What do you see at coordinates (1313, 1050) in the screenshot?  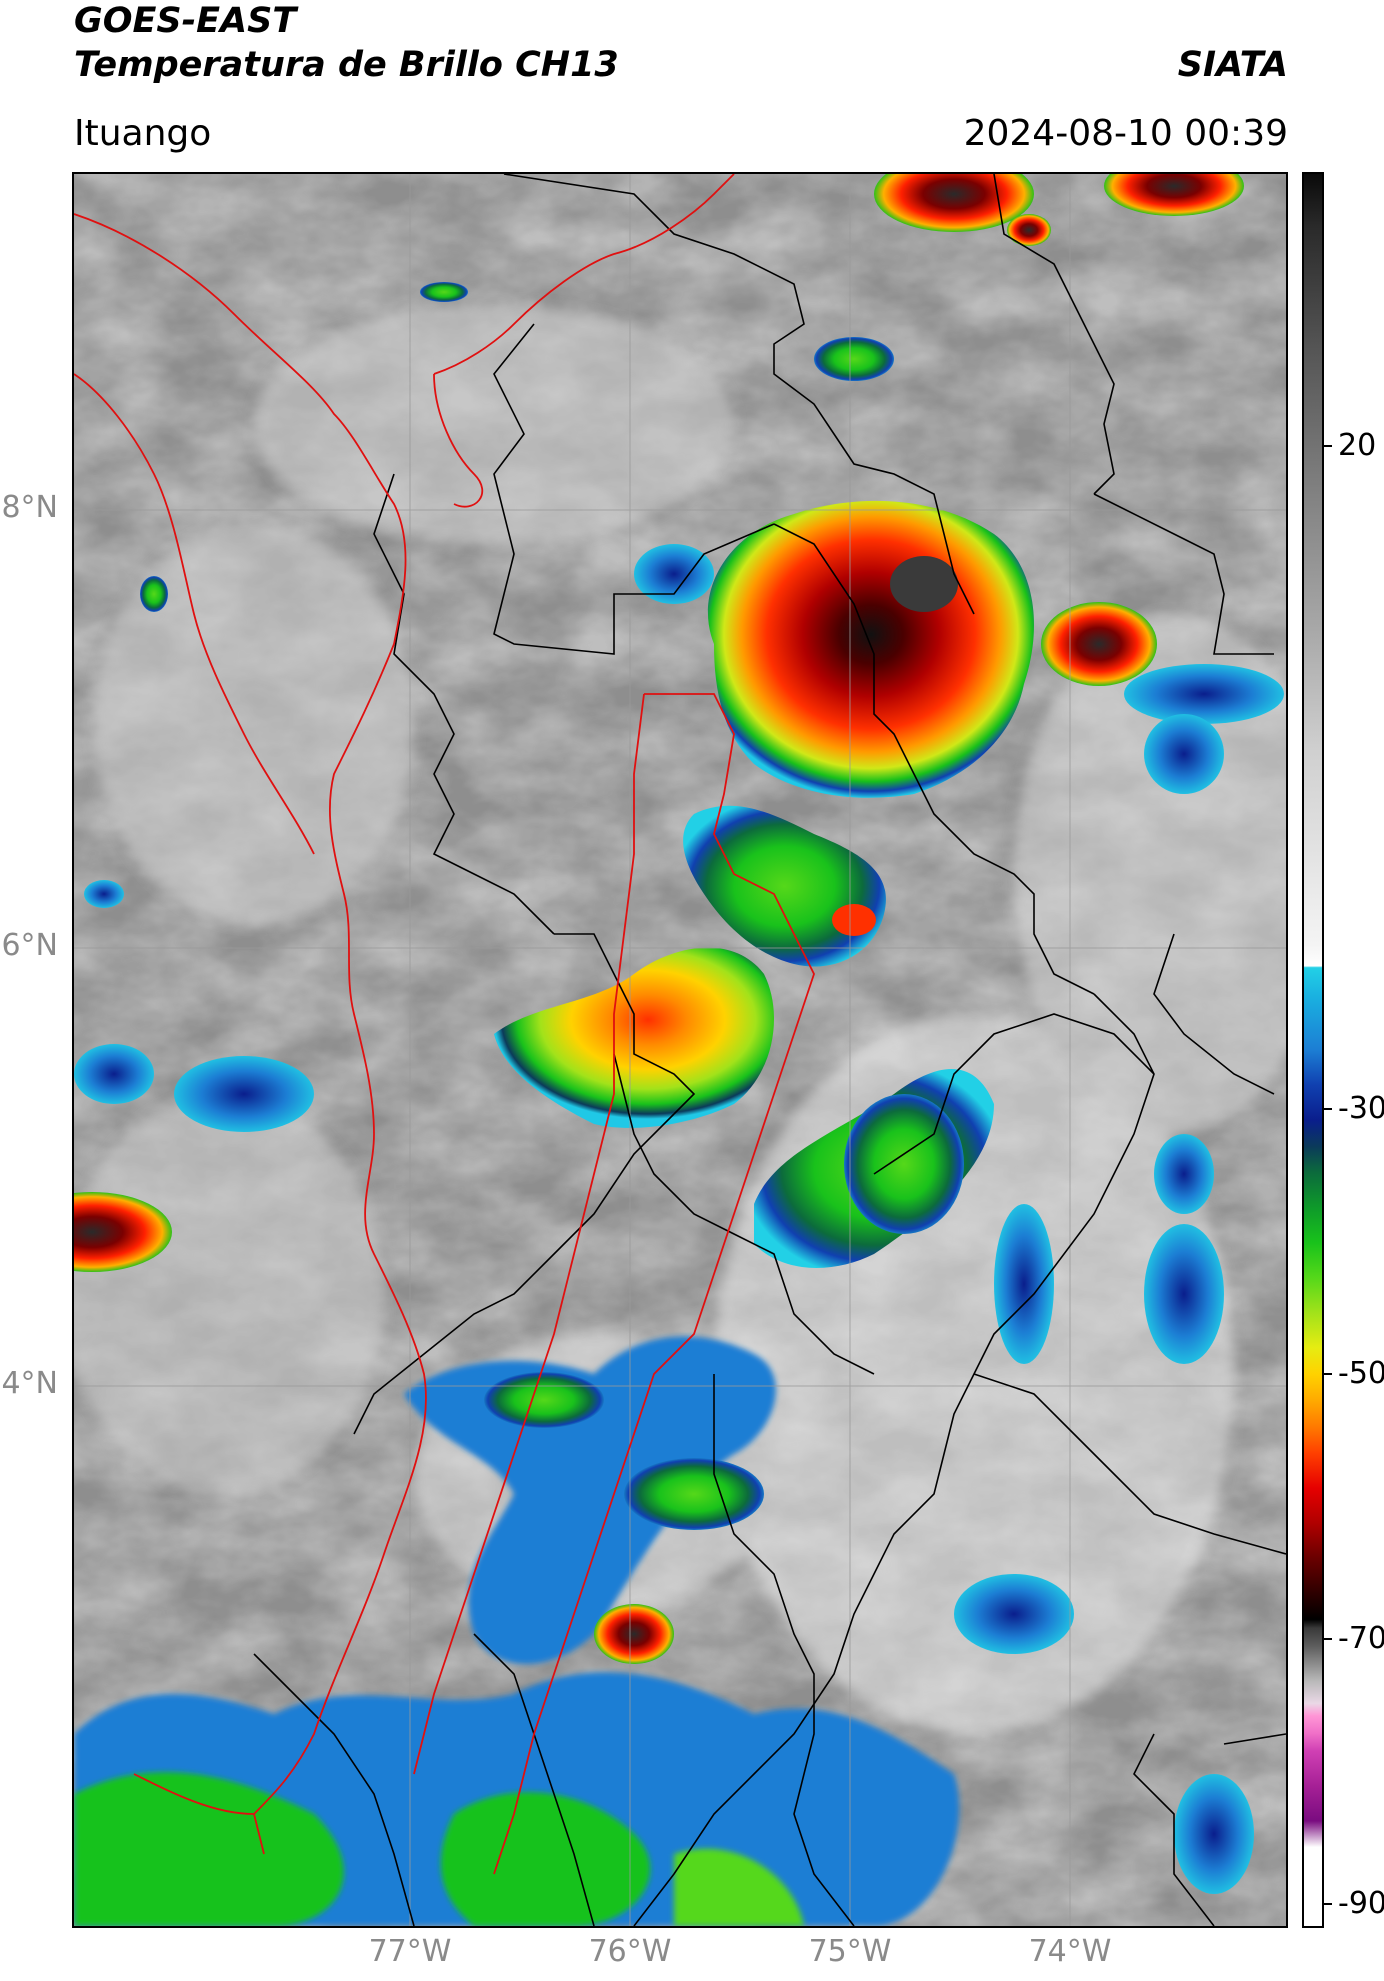 I see `temperature-colorbar` at bounding box center [1313, 1050].